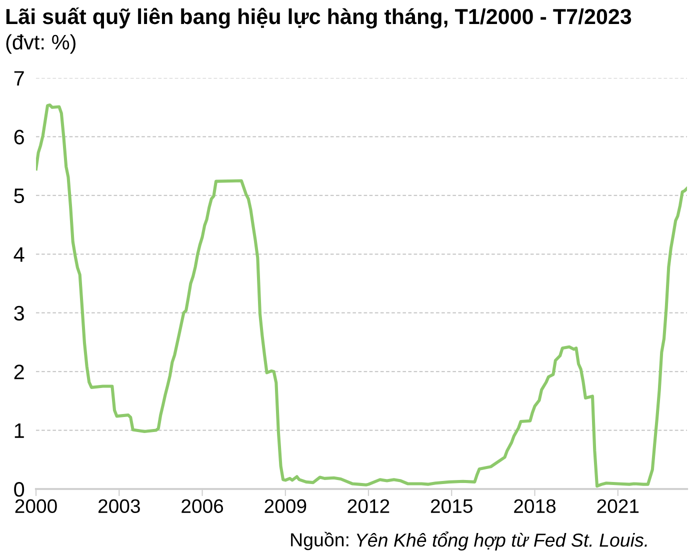  I want to click on x-tick-label: 2021, so click(618, 506).